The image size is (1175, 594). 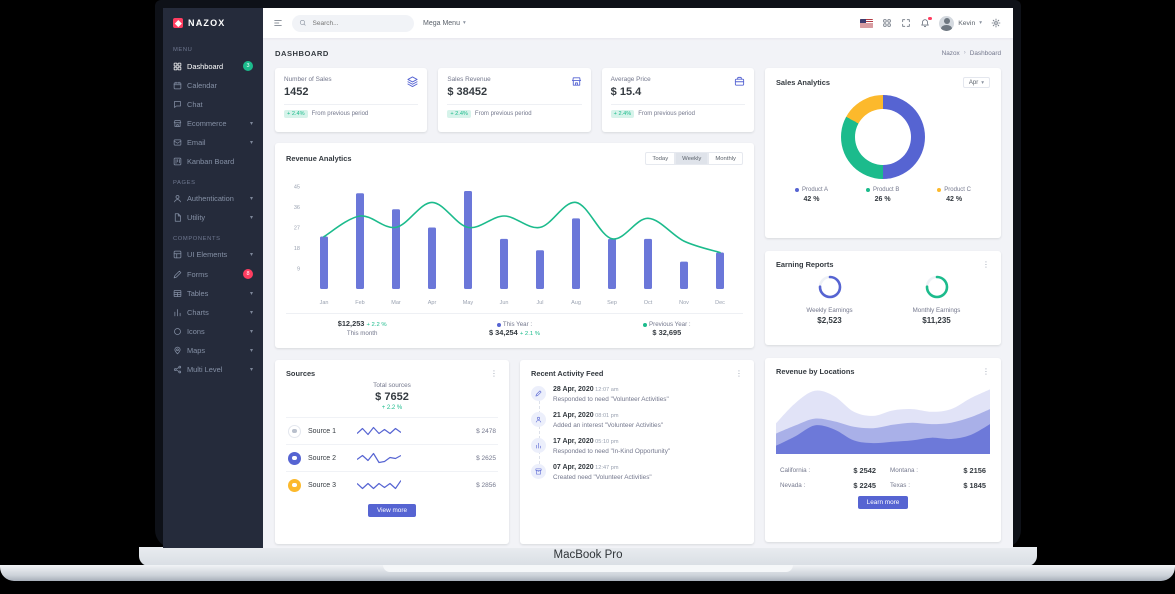 I want to click on sidebar-item-label: Maps, so click(x=196, y=350).